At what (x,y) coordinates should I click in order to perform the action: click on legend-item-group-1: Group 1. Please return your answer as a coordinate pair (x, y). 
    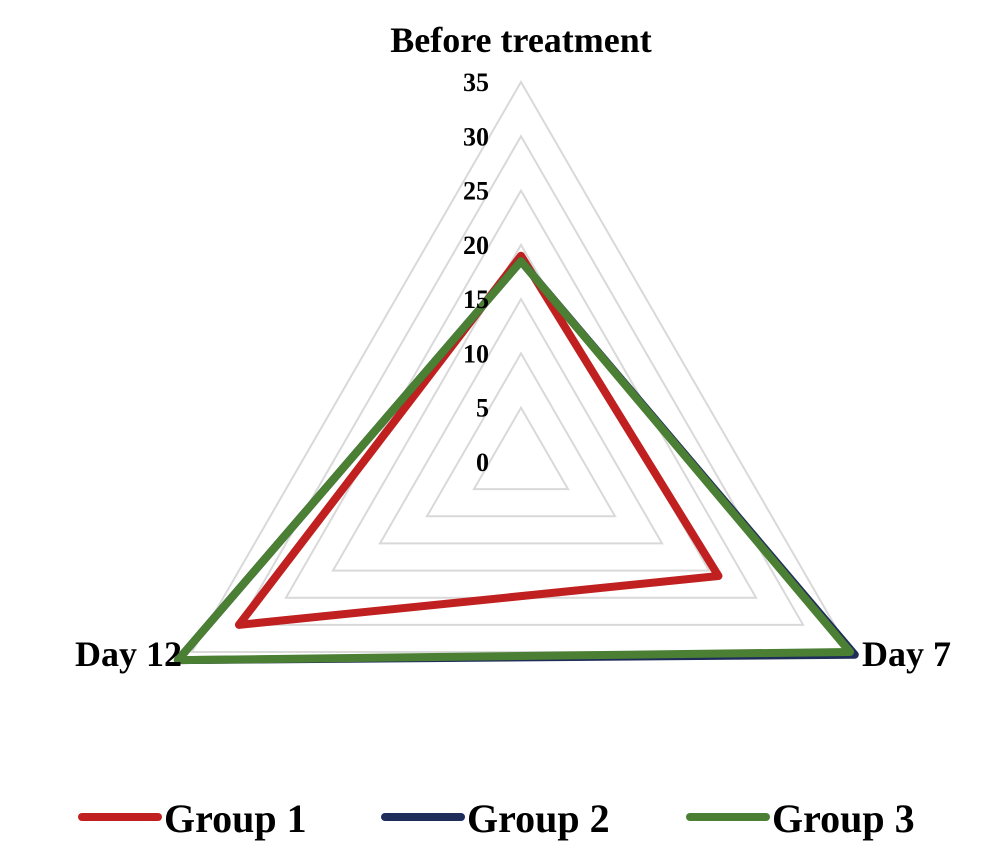
    Looking at the image, I should click on (192, 818).